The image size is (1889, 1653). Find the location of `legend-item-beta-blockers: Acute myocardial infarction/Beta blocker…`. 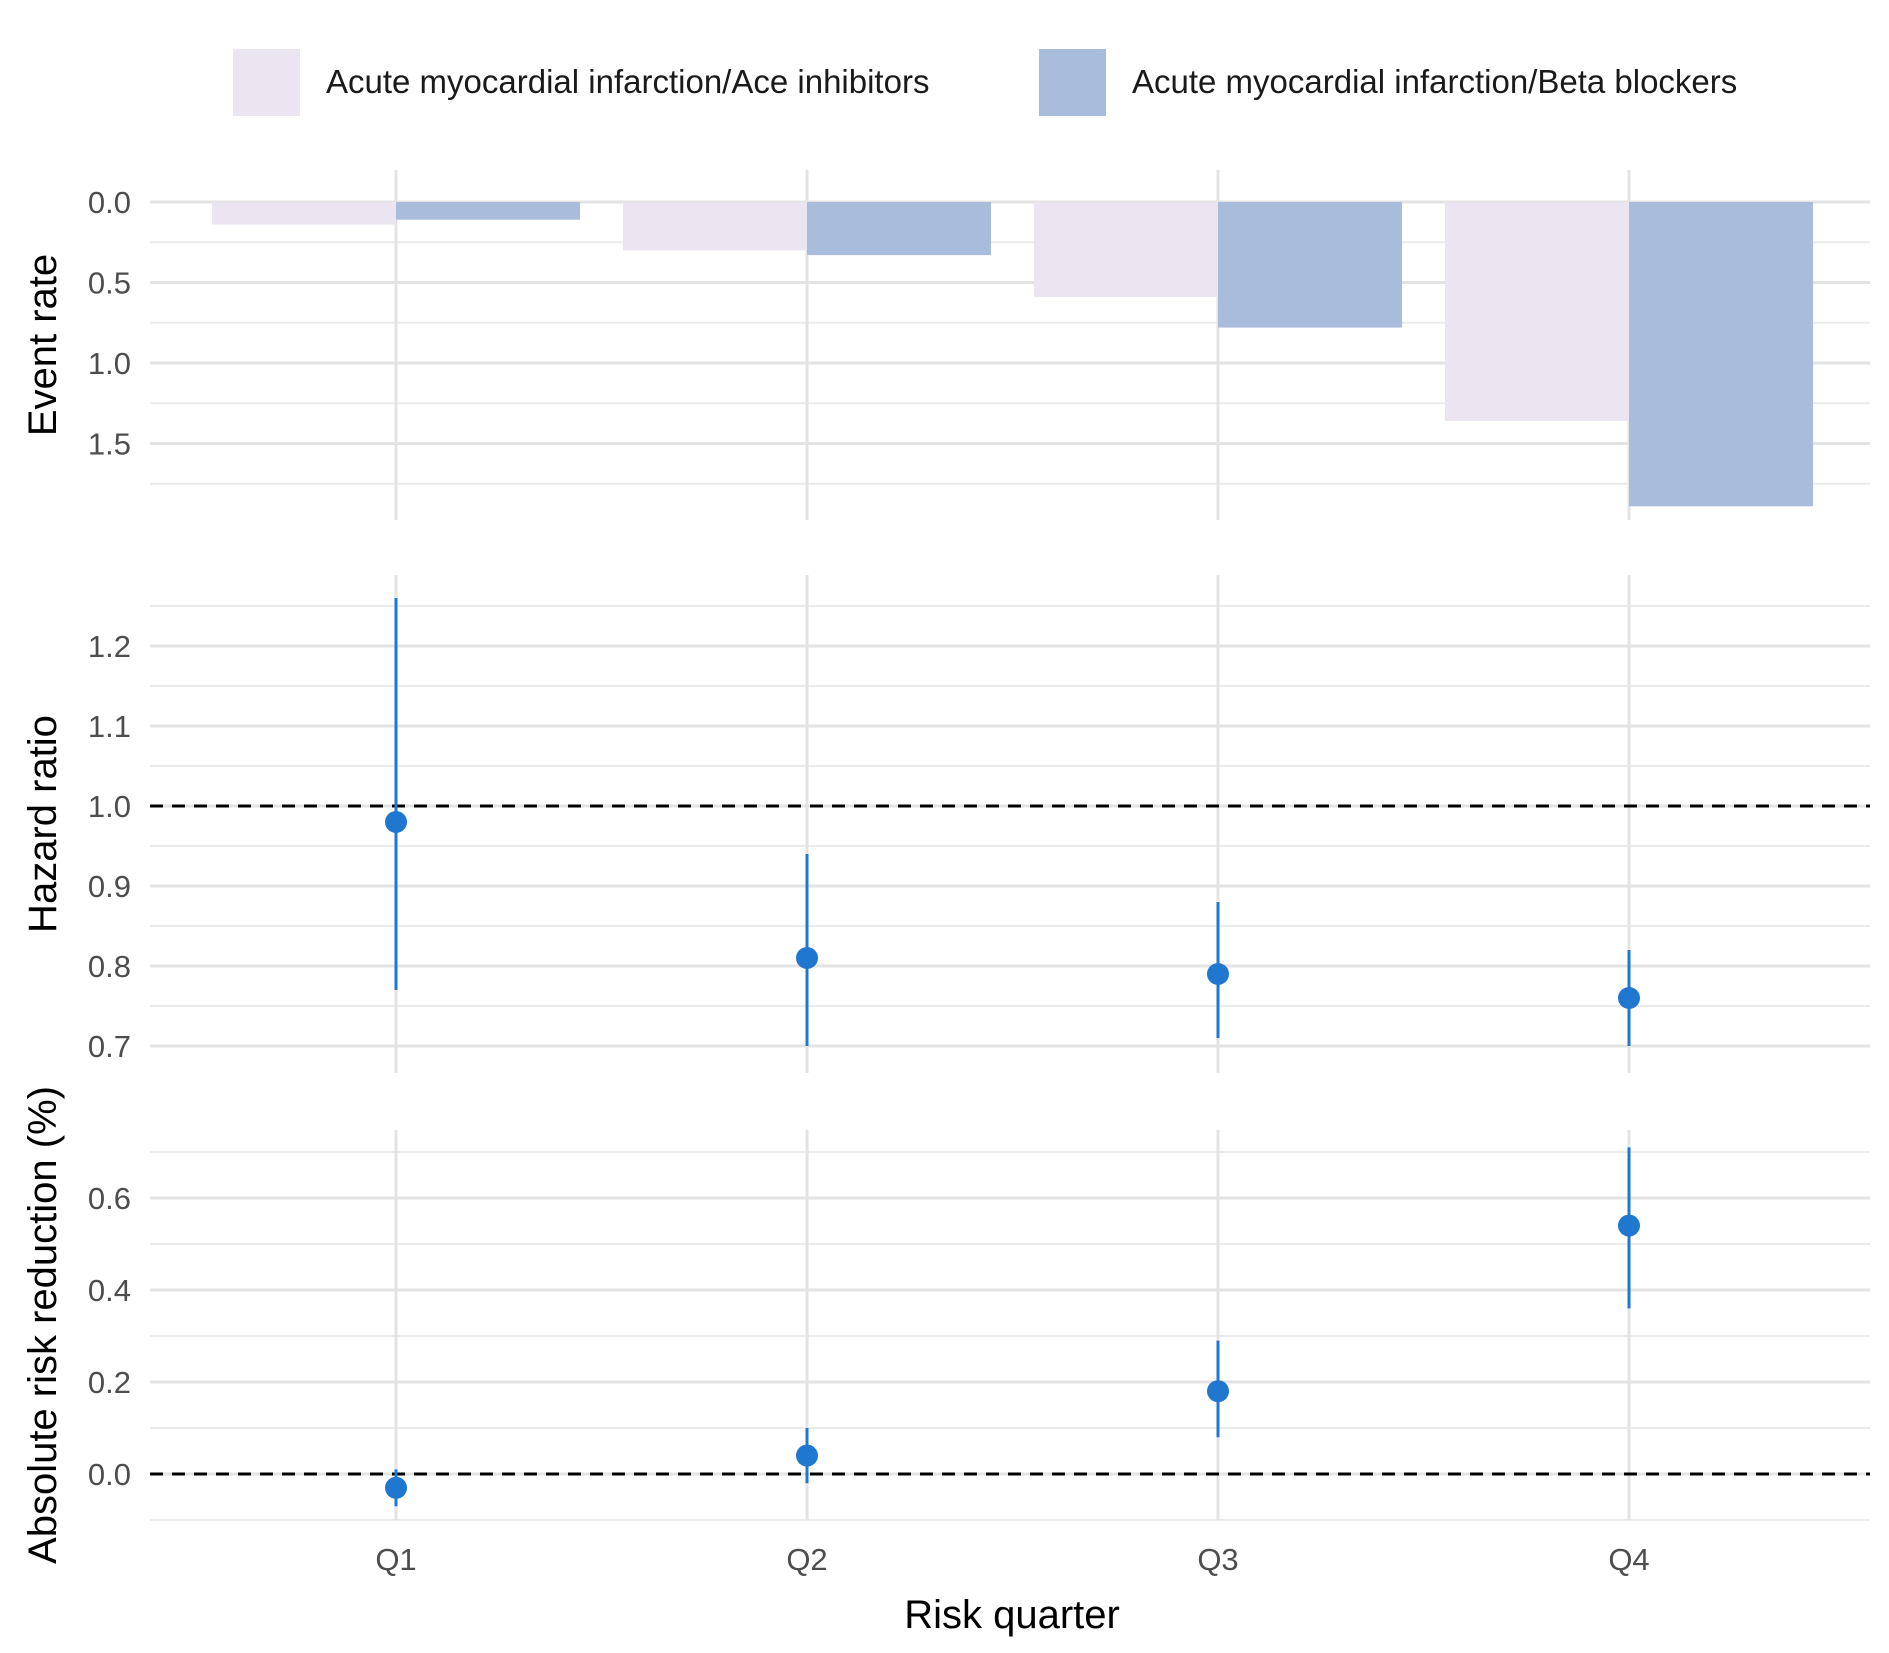

legend-item-beta-blockers: Acute myocardial infarction/Beta blocker… is located at coordinates (1388, 82).